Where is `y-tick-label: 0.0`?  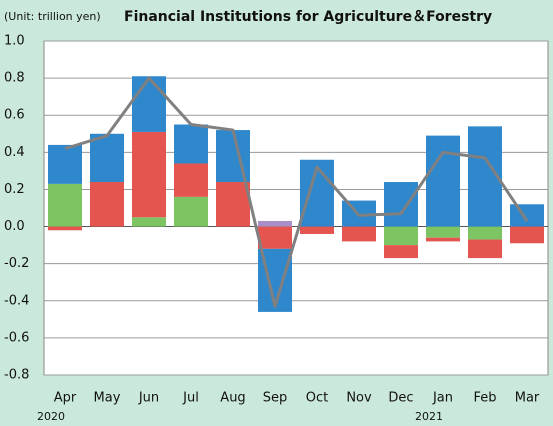 y-tick-label: 0.0 is located at coordinates (14, 226).